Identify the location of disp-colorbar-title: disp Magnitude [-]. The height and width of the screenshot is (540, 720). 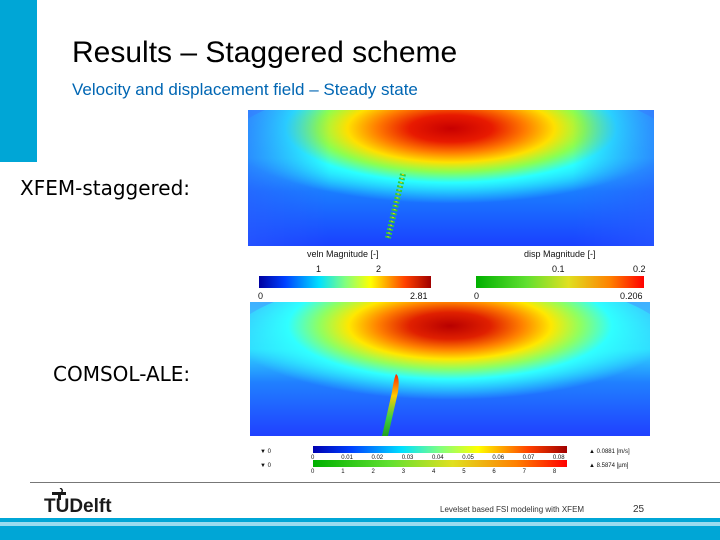
(560, 254).